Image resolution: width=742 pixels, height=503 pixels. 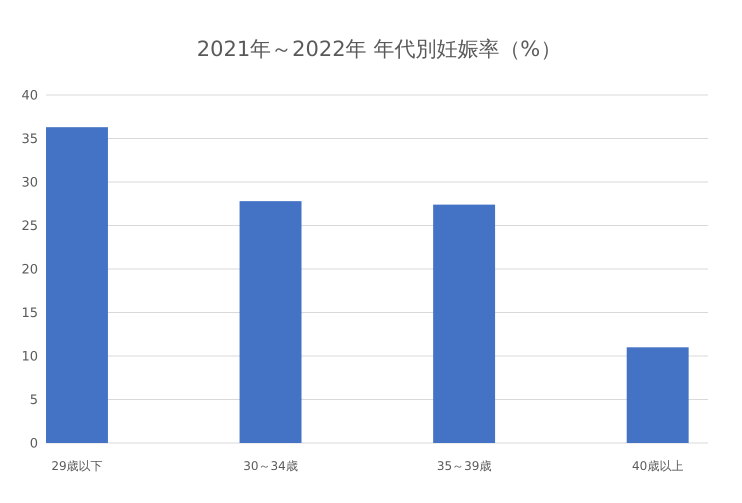 I want to click on x-tick-label: 40歳以上, so click(x=658, y=466).